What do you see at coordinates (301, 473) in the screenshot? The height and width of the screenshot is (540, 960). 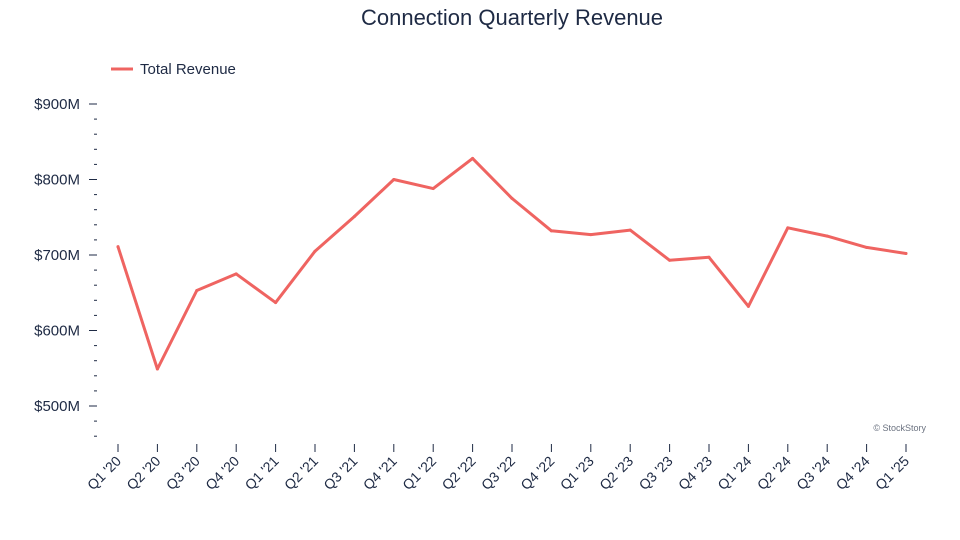 I see `x-tick-label: Q2 '21` at bounding box center [301, 473].